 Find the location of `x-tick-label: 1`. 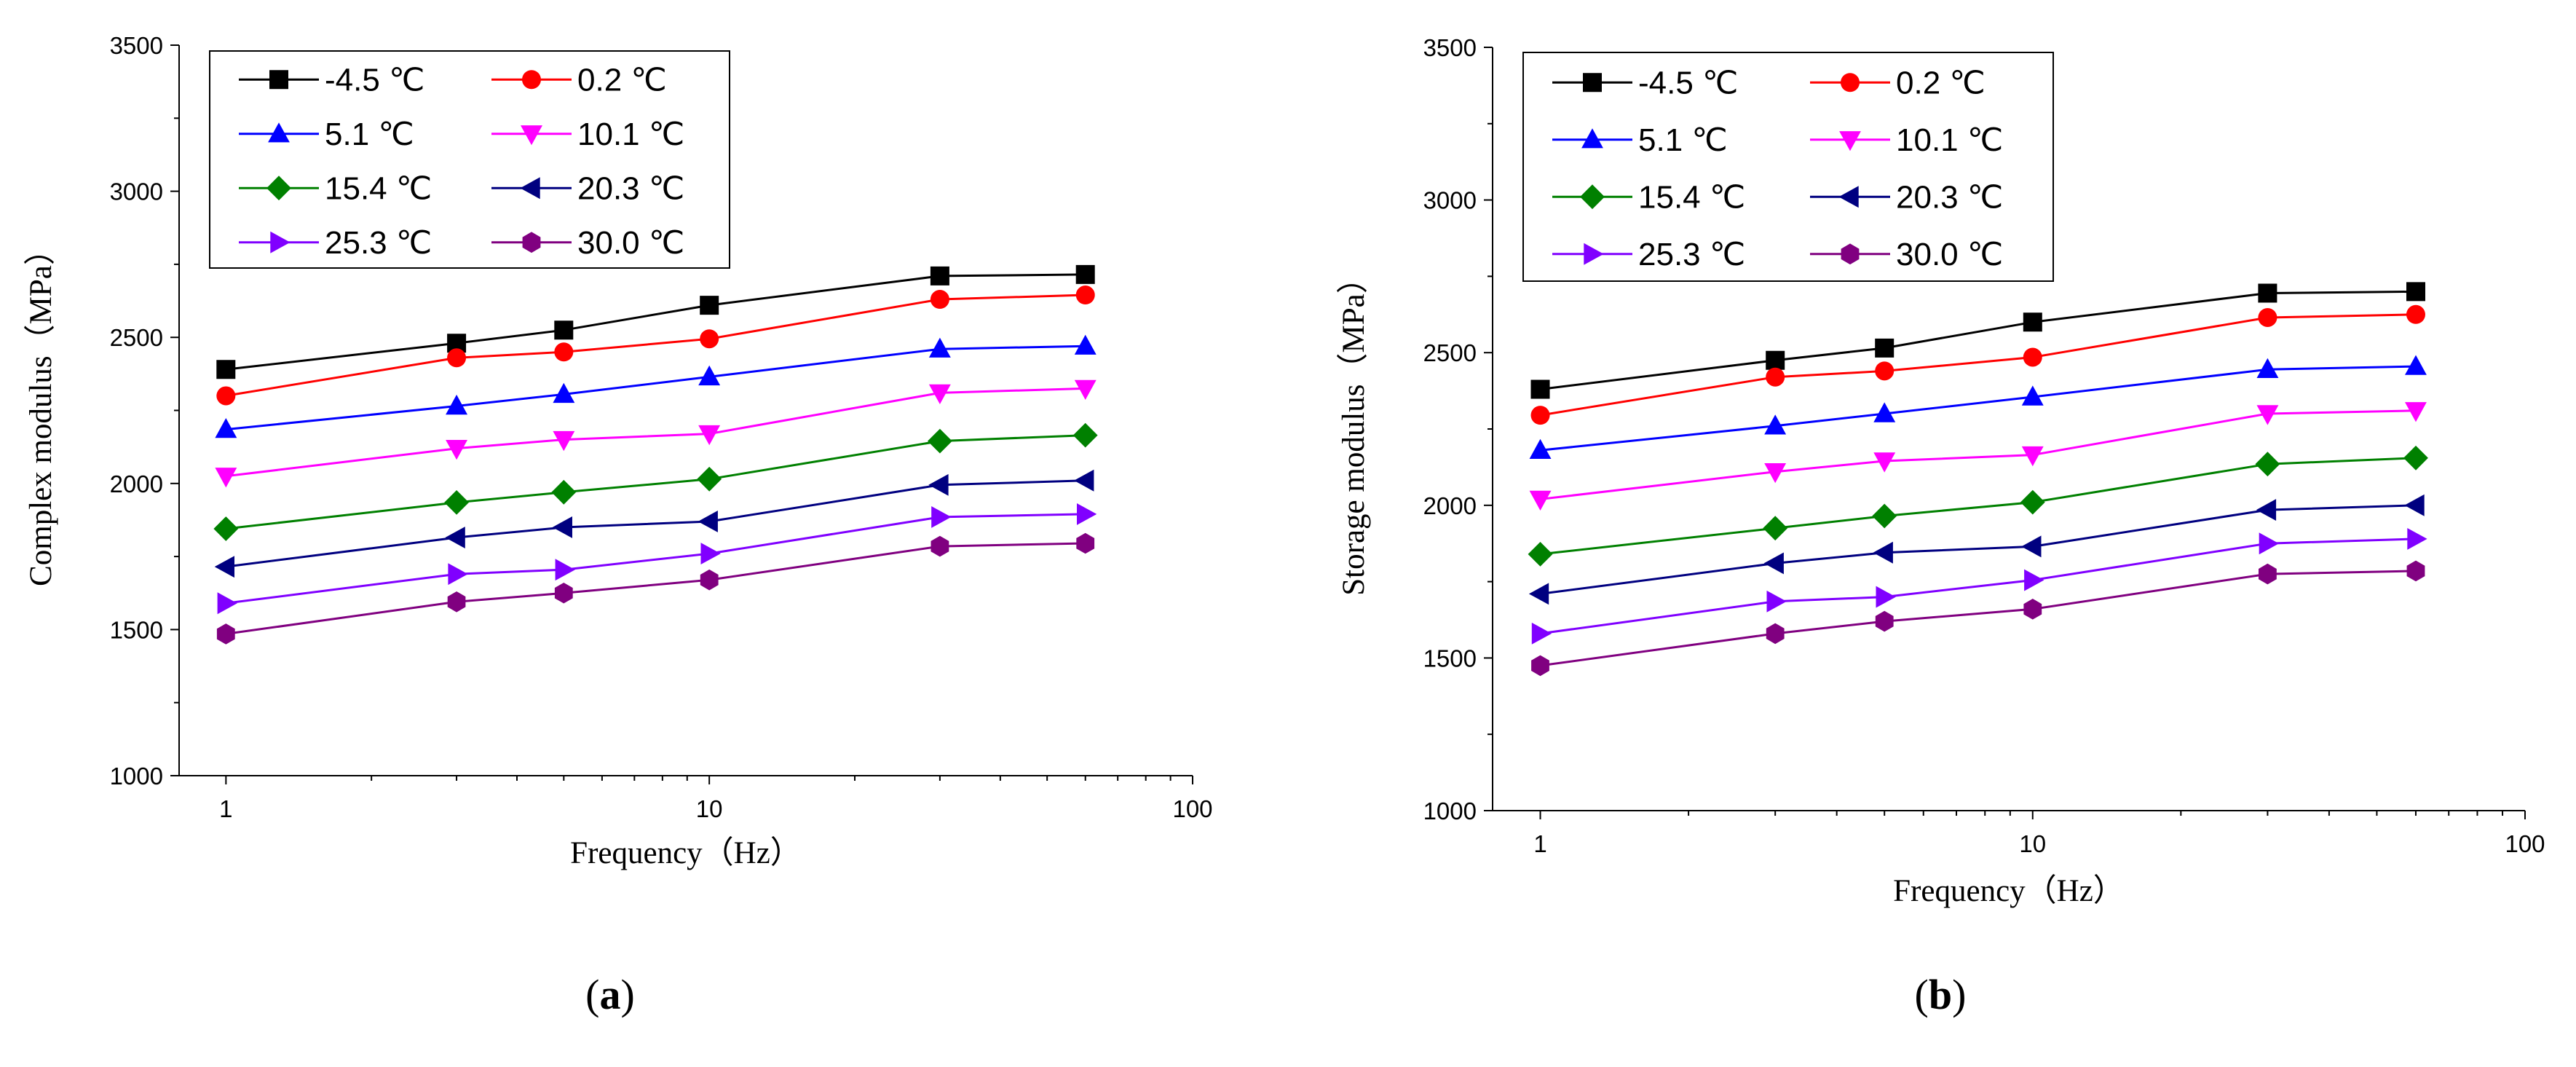

x-tick-label: 1 is located at coordinates (226, 808).